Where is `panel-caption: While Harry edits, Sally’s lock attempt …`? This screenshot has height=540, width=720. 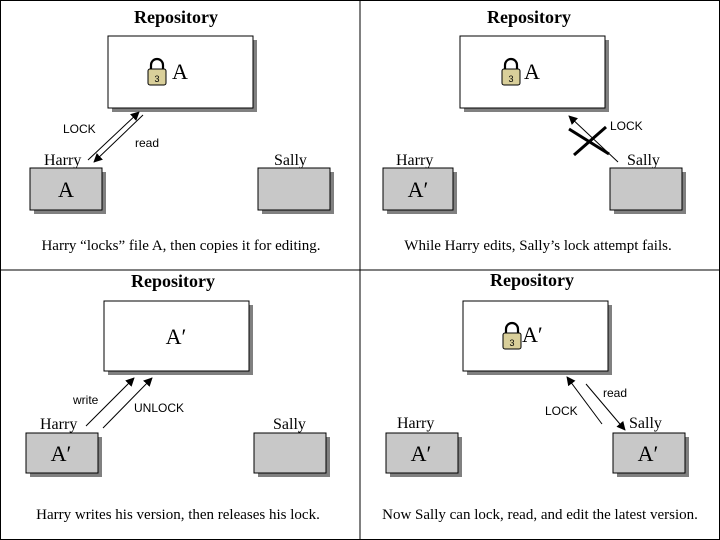
panel-caption: While Harry edits, Sally’s lock attempt … is located at coordinates (537, 246).